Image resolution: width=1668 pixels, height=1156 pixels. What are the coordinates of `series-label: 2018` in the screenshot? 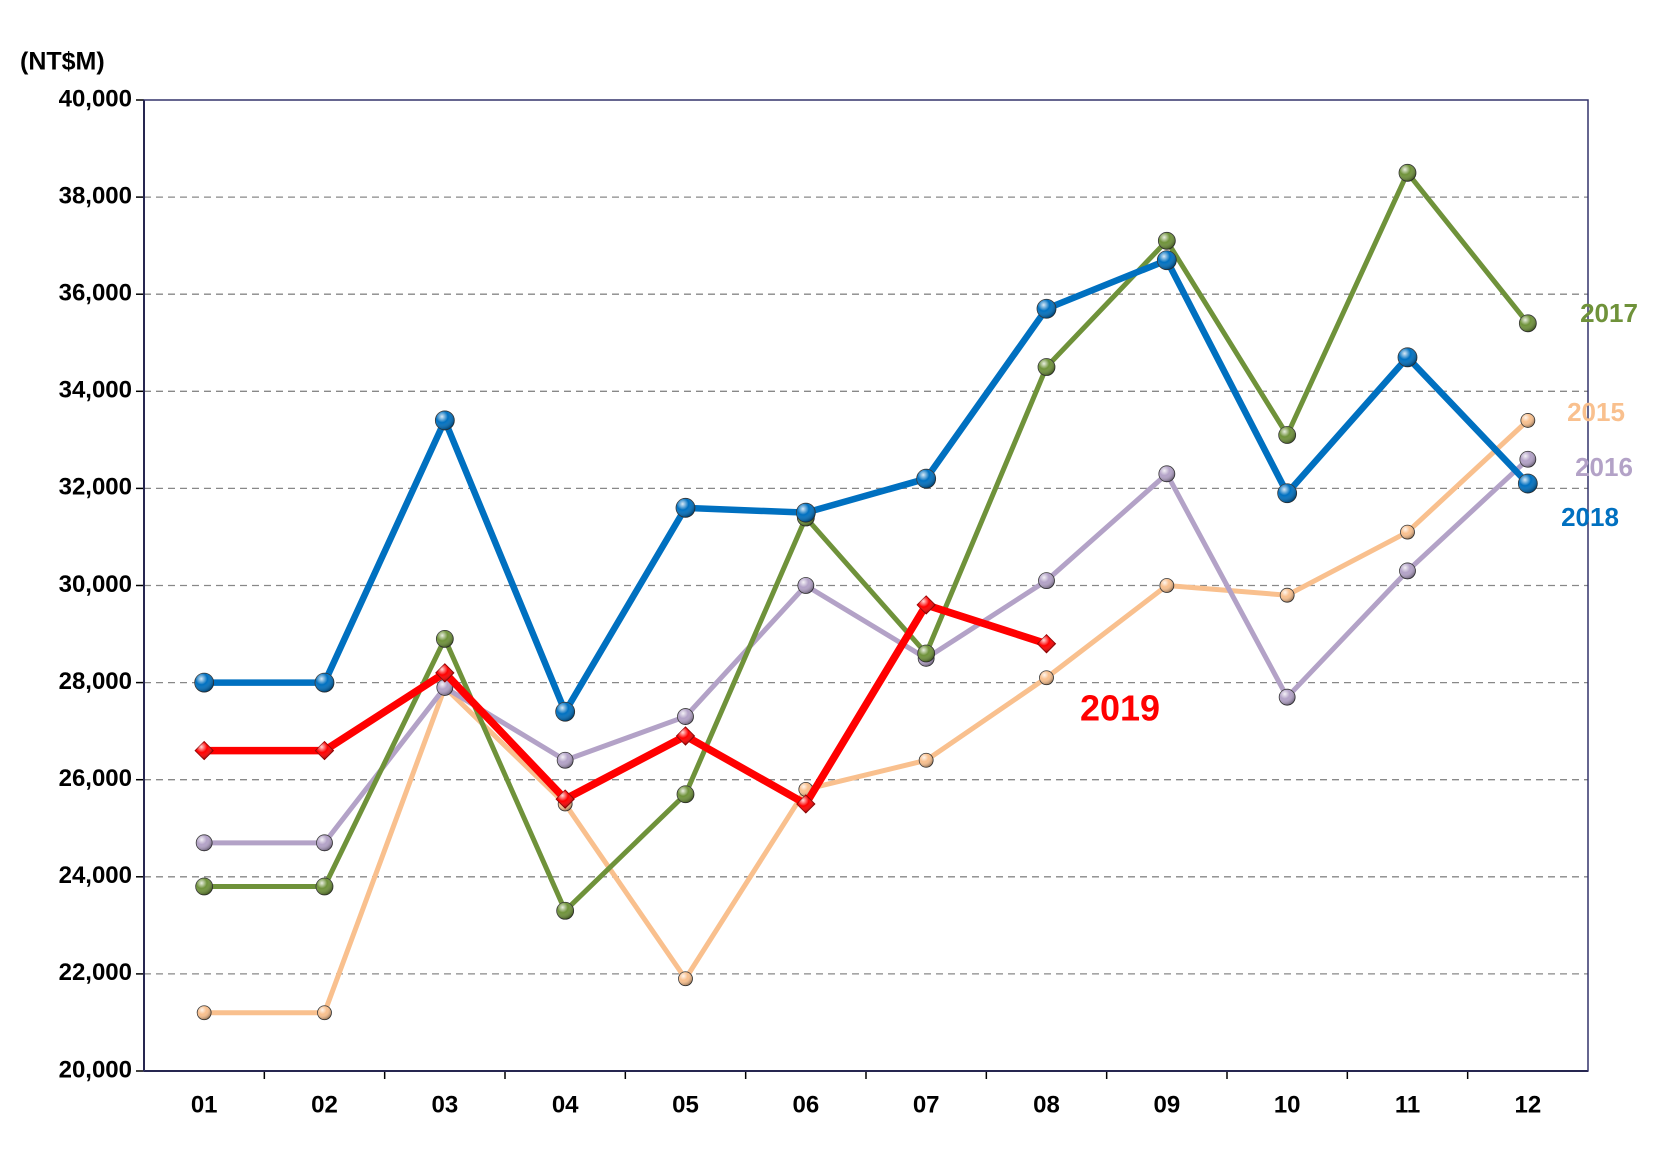 It's located at (1590, 517).